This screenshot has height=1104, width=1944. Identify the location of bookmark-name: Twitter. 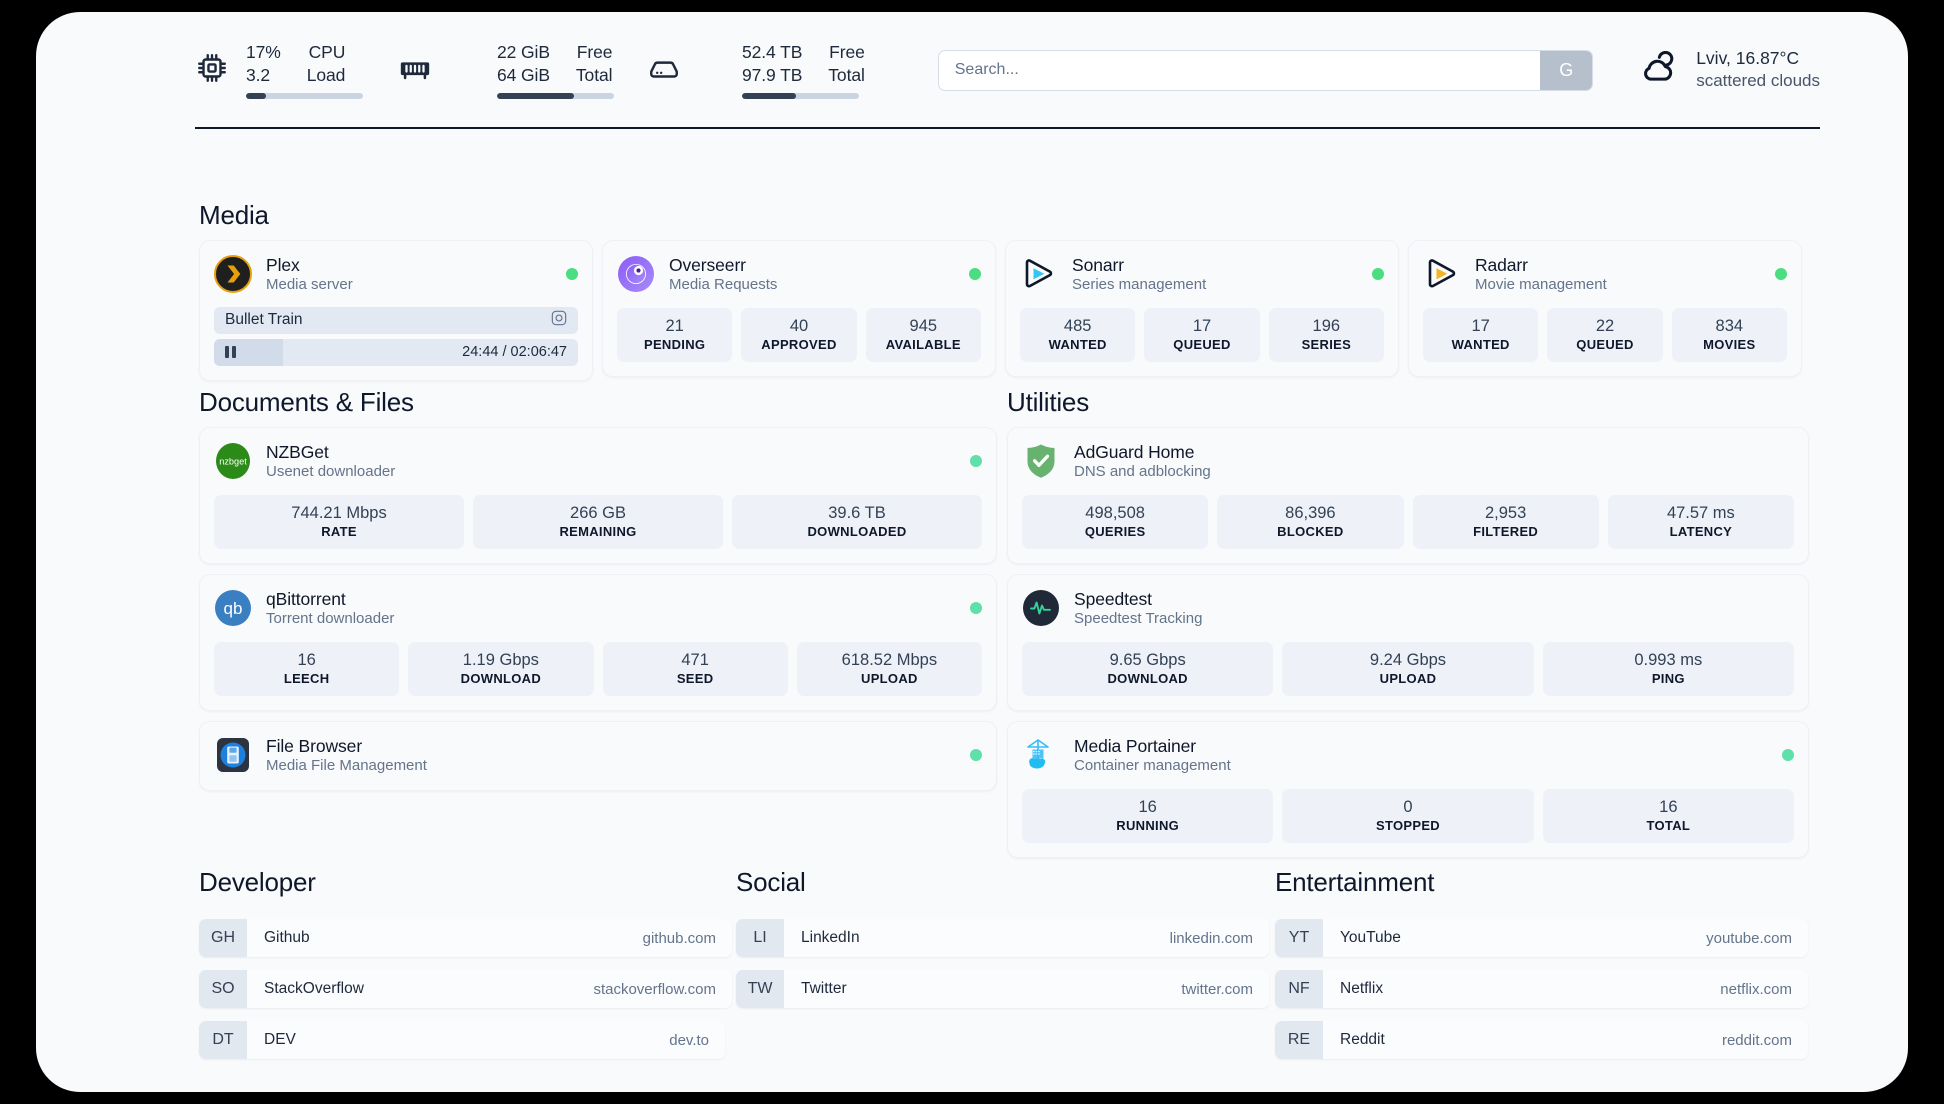
(824, 988).